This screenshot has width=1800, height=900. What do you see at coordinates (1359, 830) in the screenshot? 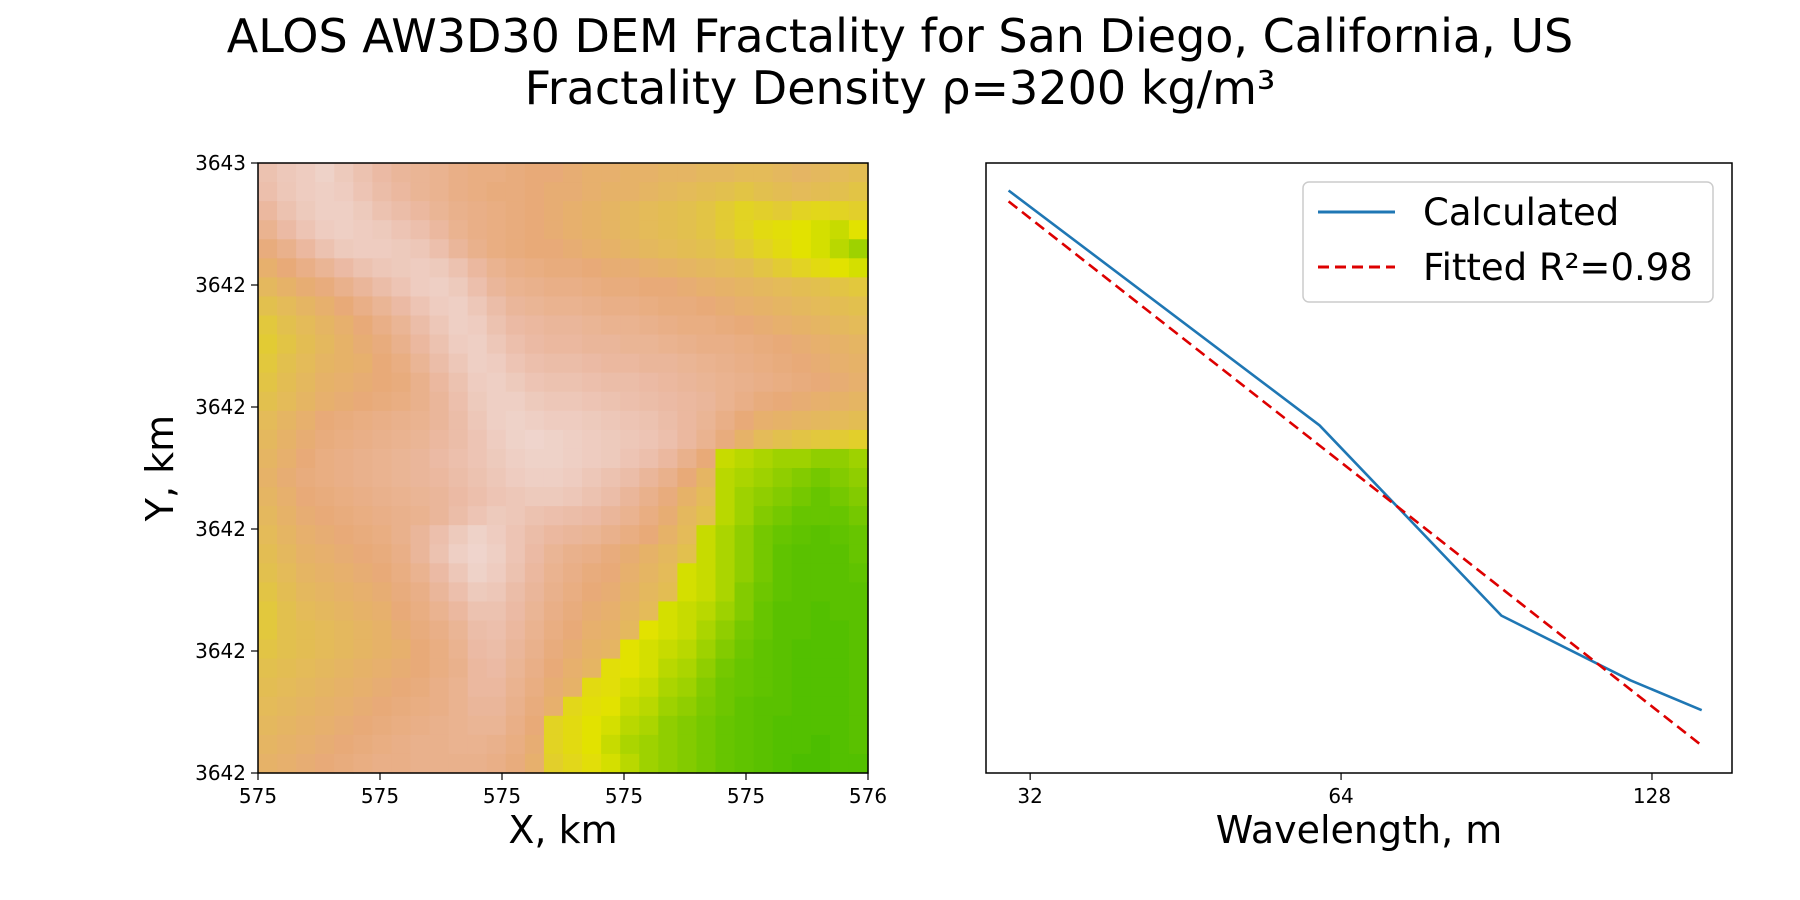
I see `line-chart-x-axis-label: Wavelength, m` at bounding box center [1359, 830].